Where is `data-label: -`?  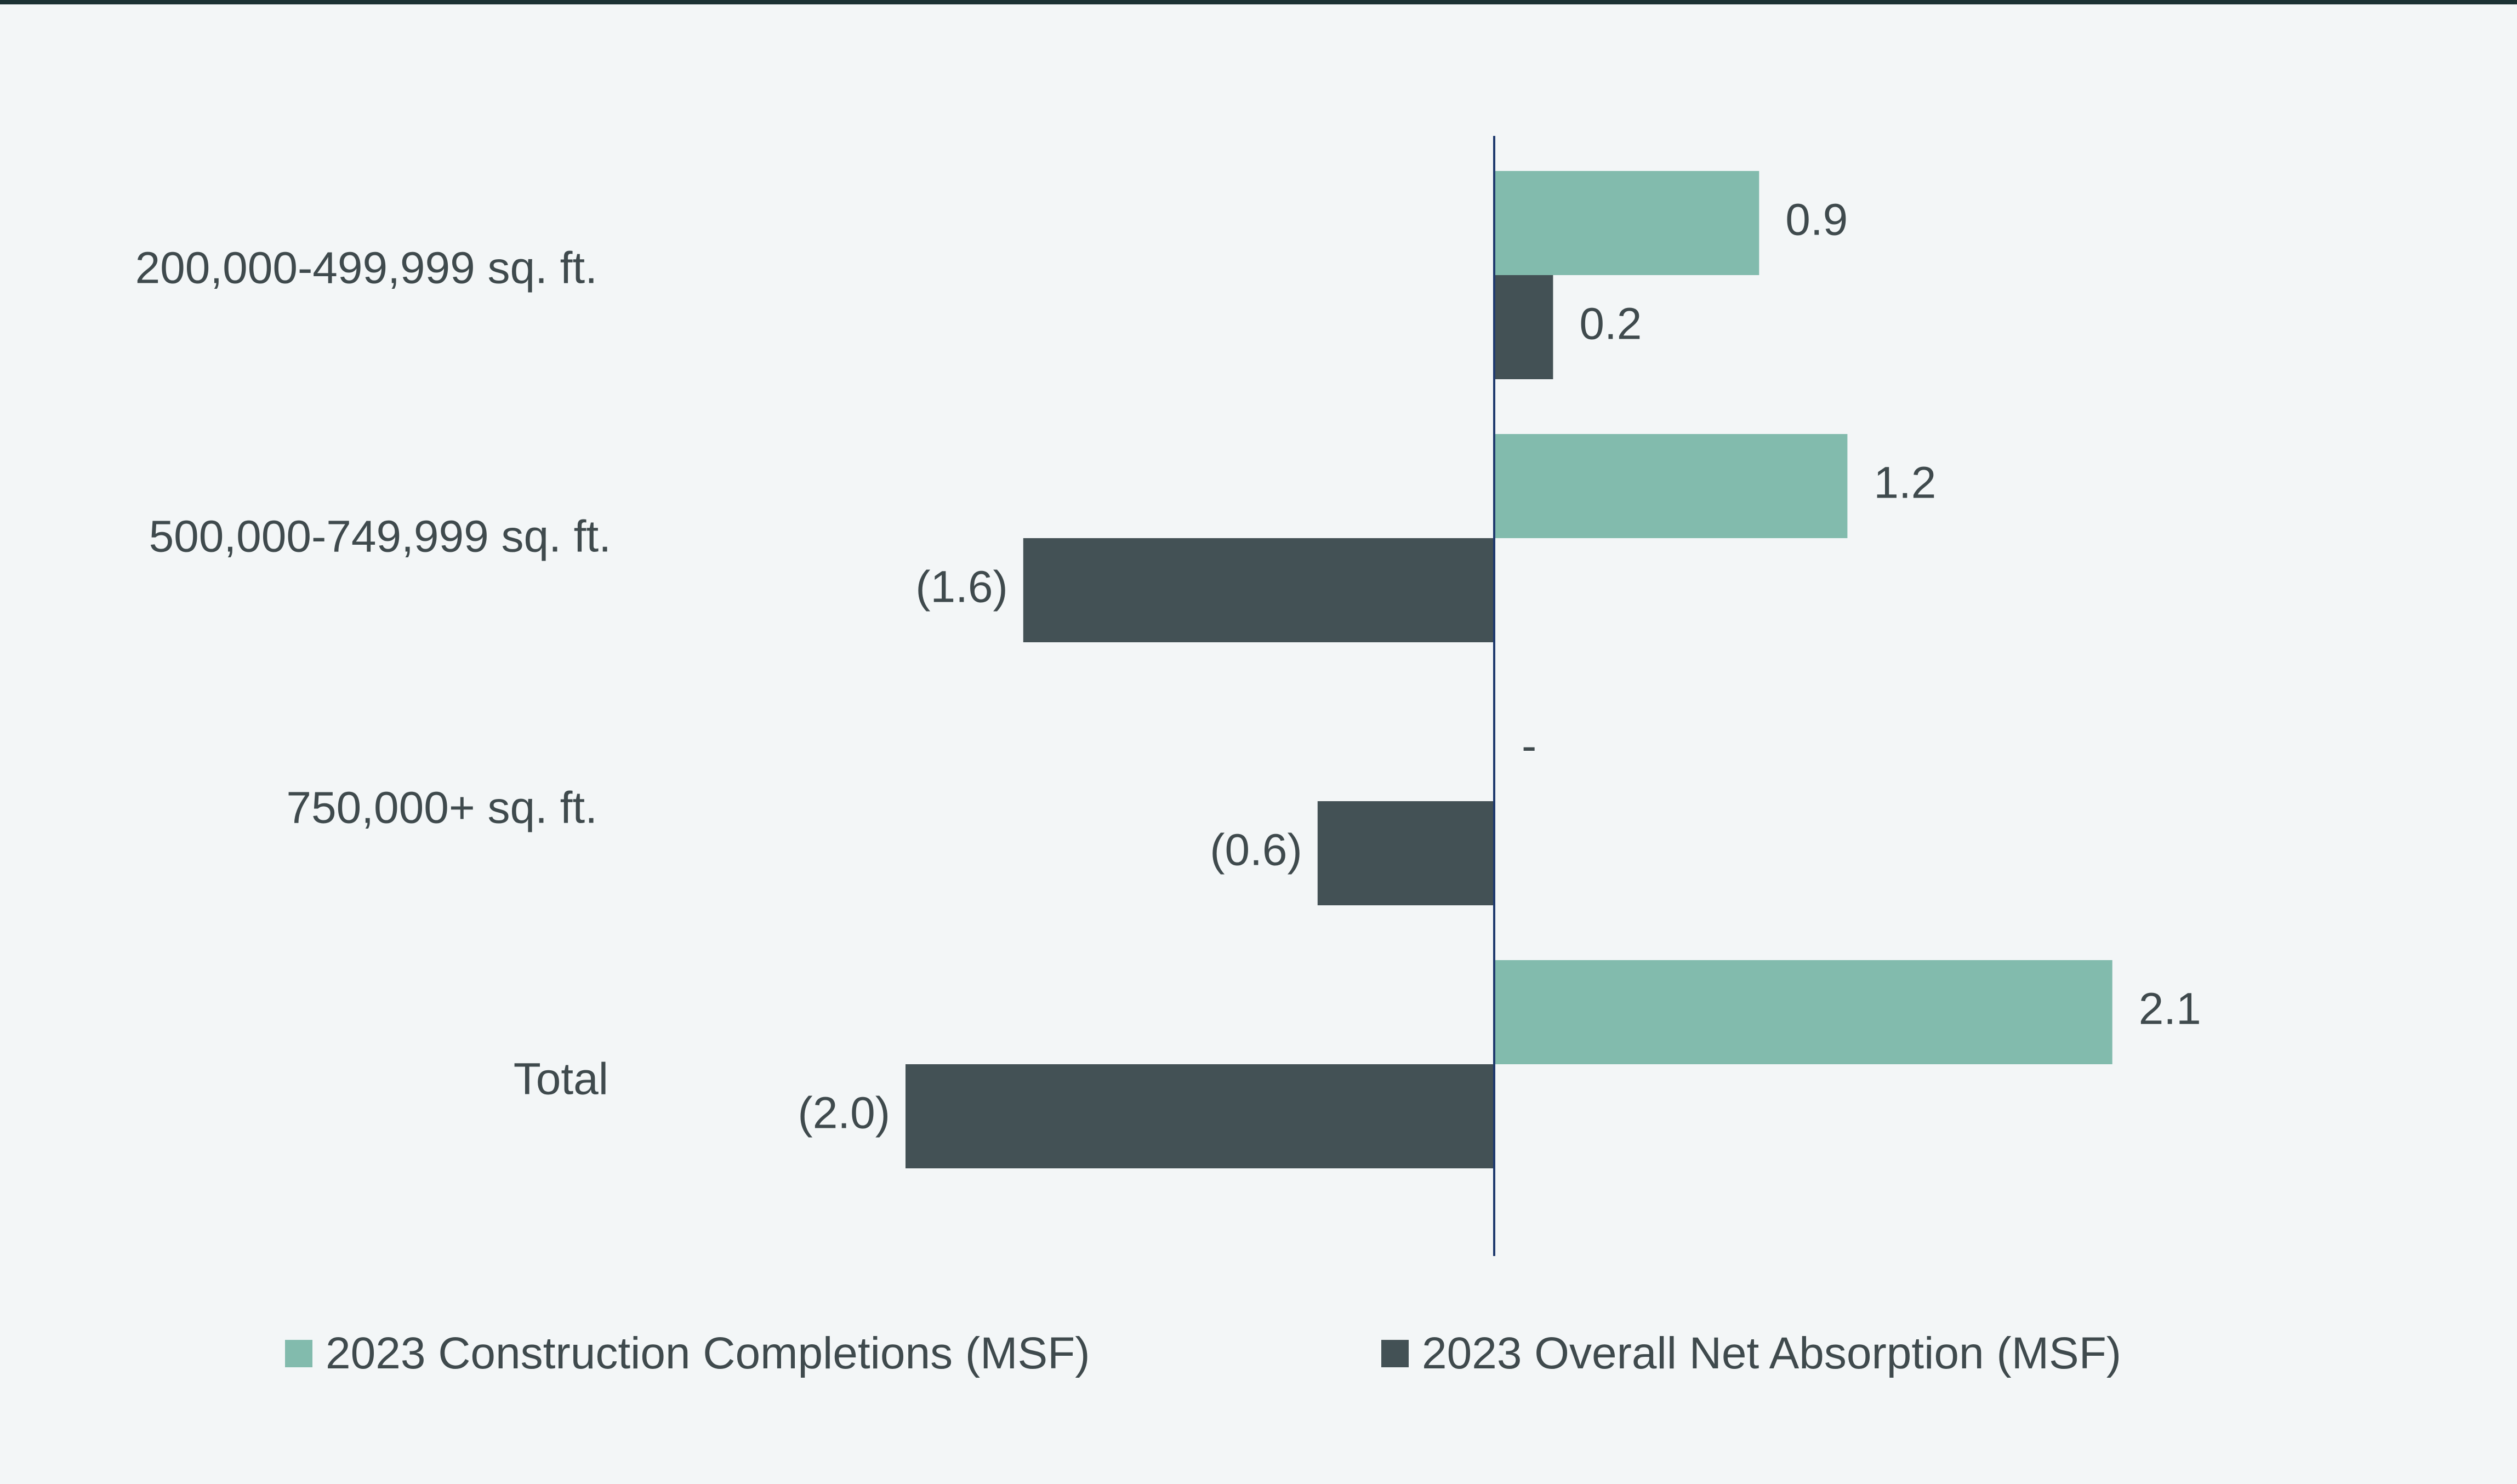 data-label: - is located at coordinates (1529, 746).